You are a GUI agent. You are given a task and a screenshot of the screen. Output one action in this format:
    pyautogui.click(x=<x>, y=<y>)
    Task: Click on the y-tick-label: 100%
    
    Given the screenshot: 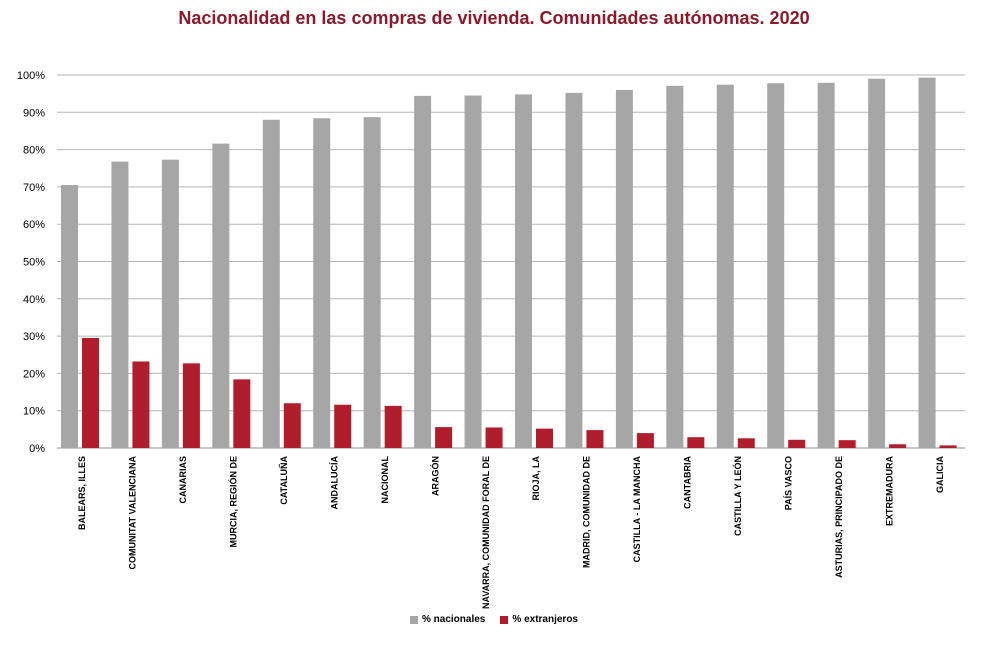 What is the action you would take?
    pyautogui.click(x=31, y=76)
    